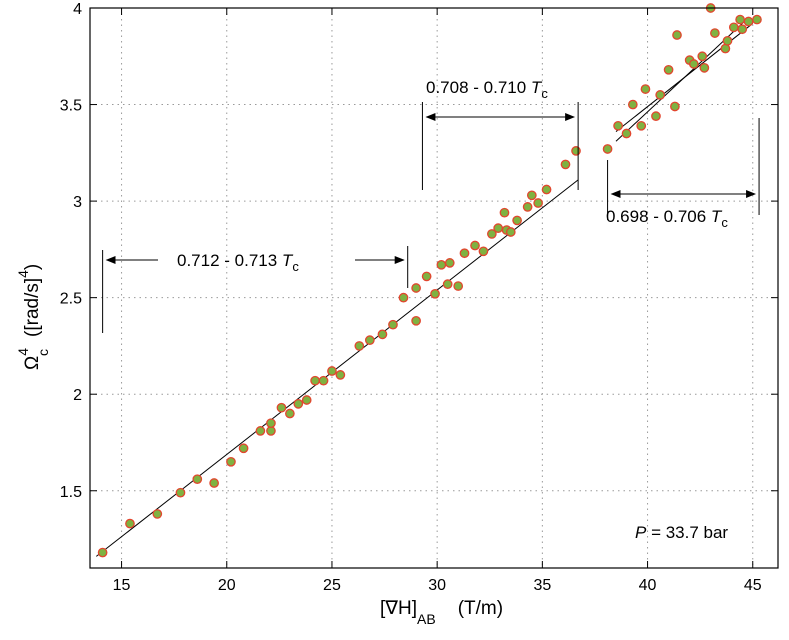 This screenshot has width=789, height=640. I want to click on x-tick-label: 40, so click(648, 585).